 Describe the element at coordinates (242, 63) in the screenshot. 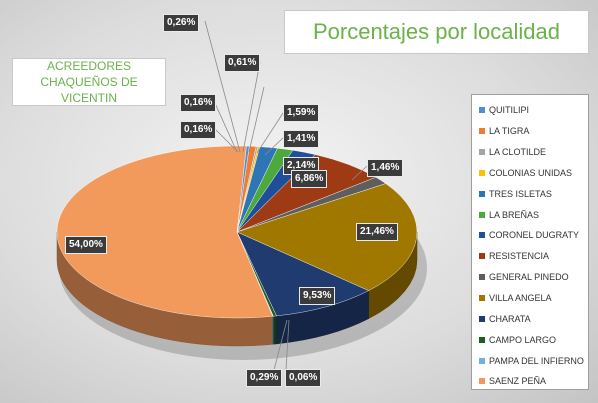

I see `data-label-la-tigra: 0,61%` at that location.